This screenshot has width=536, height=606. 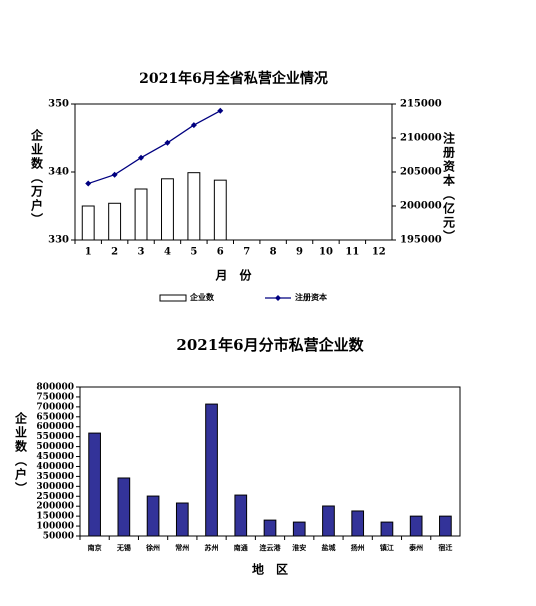 I want to click on x-tick-label: 连云港, so click(x=271, y=547).